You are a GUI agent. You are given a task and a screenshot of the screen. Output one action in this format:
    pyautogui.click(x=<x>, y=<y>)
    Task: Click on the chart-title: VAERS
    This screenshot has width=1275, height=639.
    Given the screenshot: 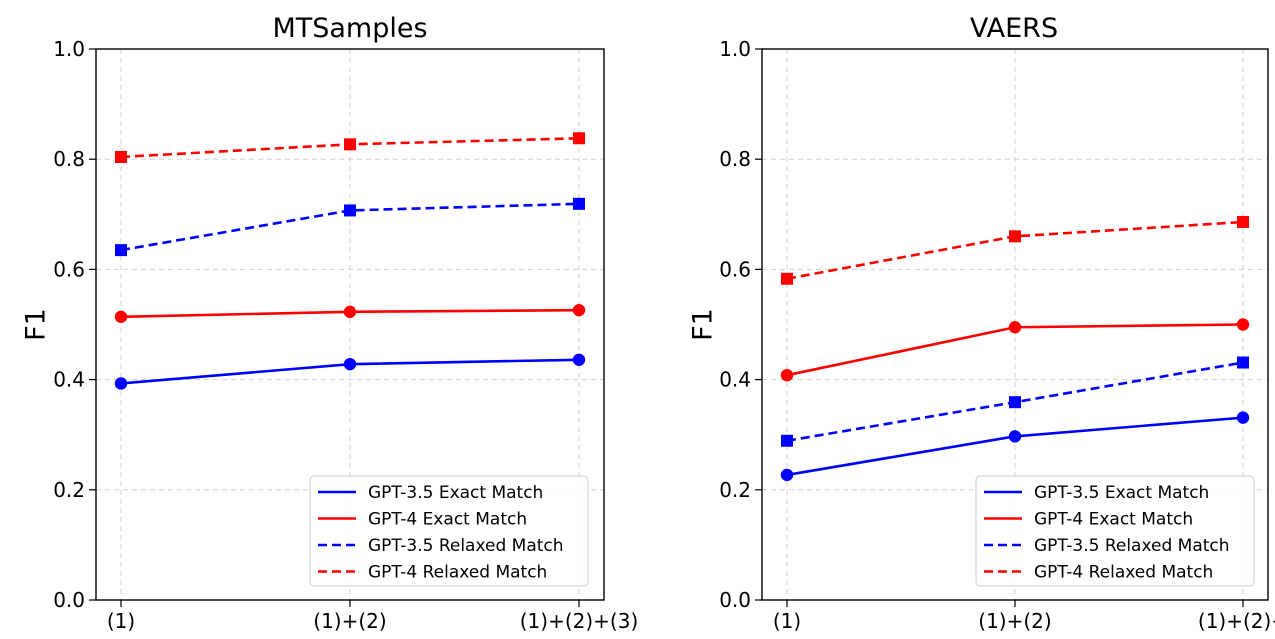 What is the action you would take?
    pyautogui.click(x=1014, y=28)
    